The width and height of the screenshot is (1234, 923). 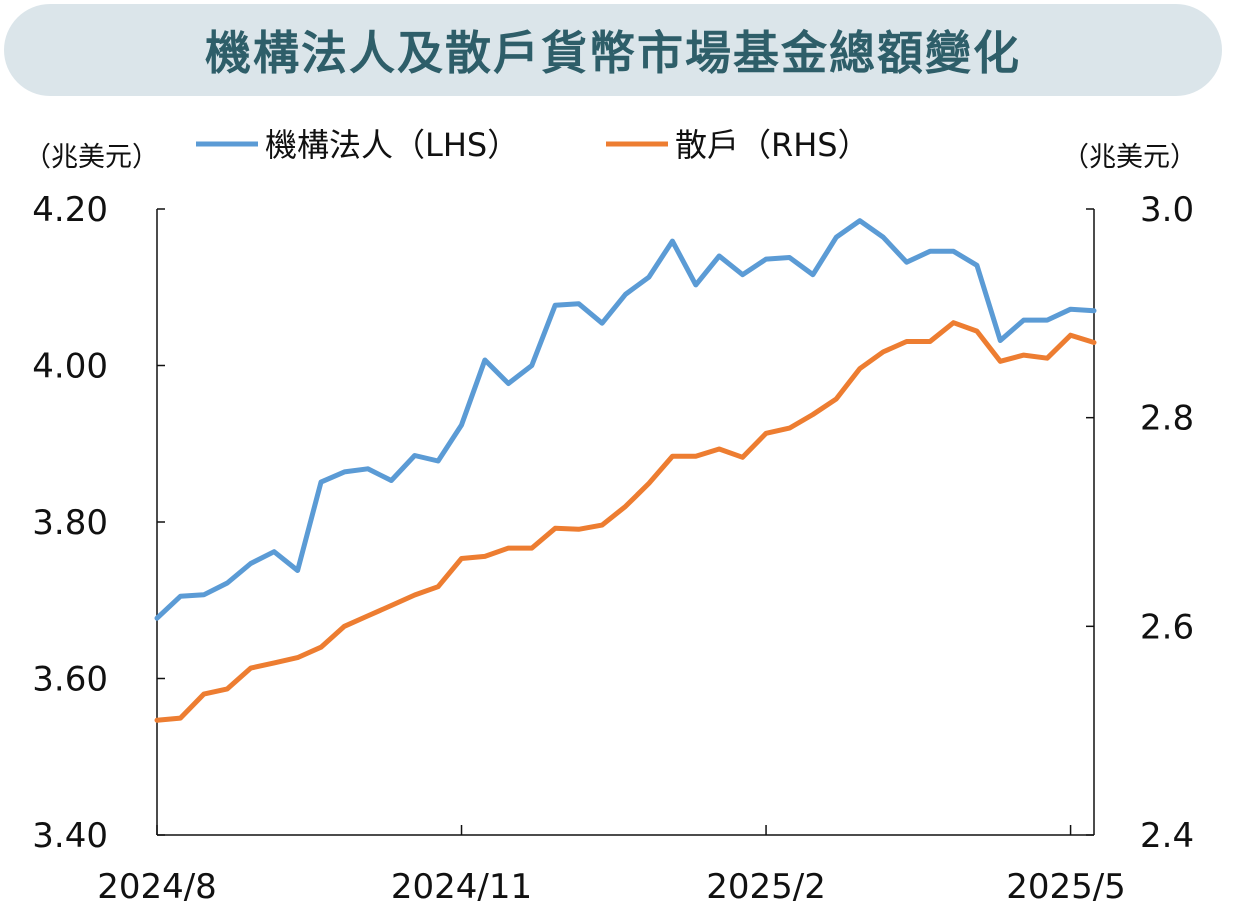 I want to click on chart-title: 機構法人及散戶貨幣市場基金總額變化, so click(x=613, y=53).